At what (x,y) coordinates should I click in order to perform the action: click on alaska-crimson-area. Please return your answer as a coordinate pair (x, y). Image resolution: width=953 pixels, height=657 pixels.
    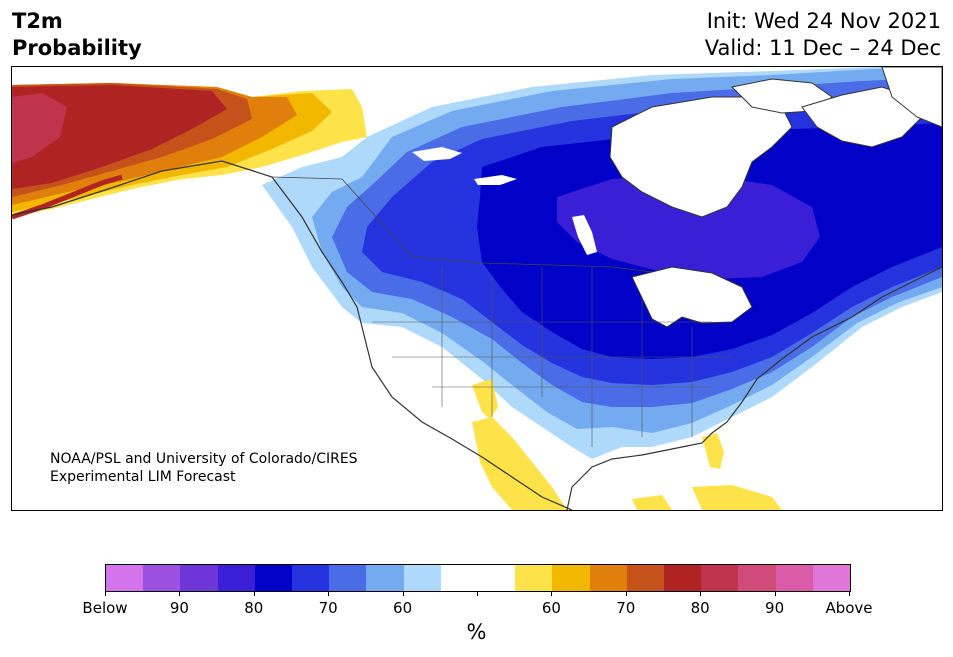
    Looking at the image, I should click on (39, 128).